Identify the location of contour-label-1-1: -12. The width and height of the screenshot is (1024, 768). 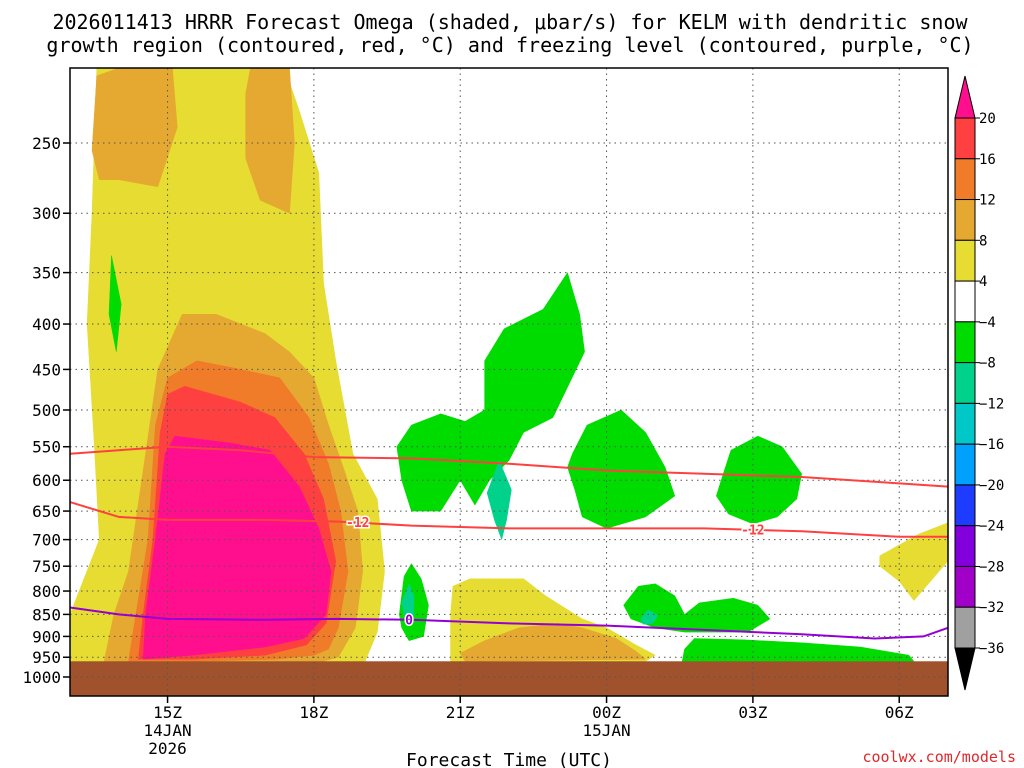
(752, 530).